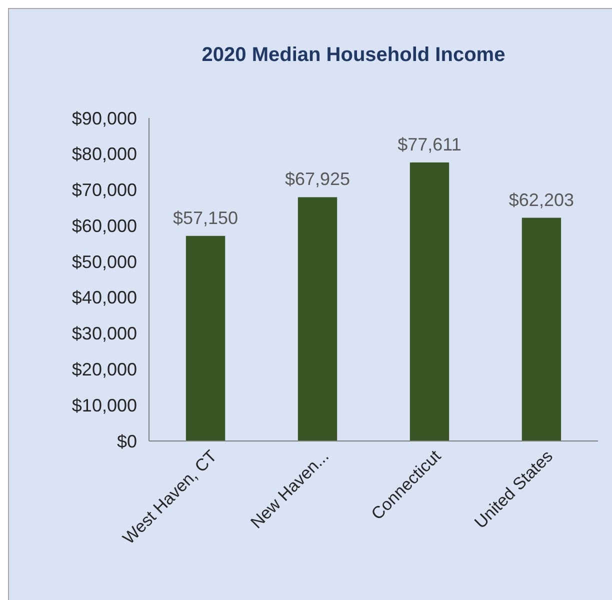 The image size is (612, 600). What do you see at coordinates (104, 226) in the screenshot?
I see `y-tick-label: $60,000` at bounding box center [104, 226].